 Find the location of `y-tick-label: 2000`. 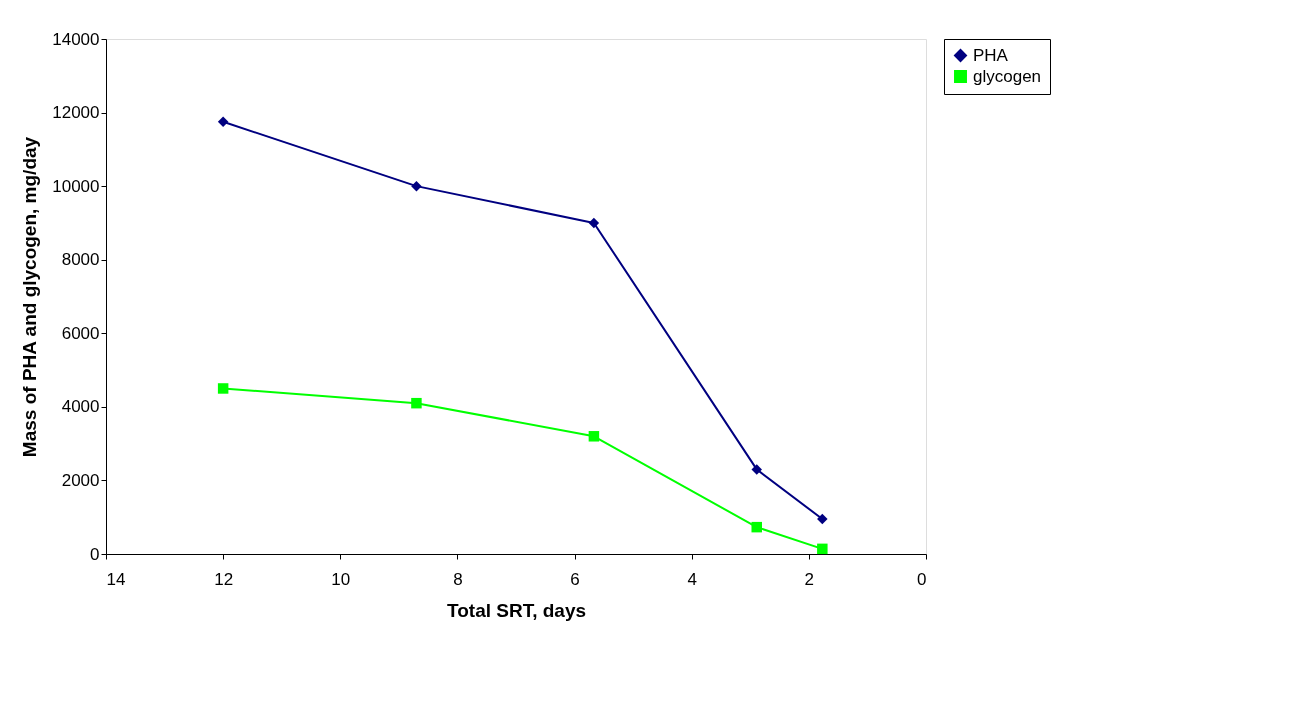

y-tick-label: 2000 is located at coordinates (80, 480).